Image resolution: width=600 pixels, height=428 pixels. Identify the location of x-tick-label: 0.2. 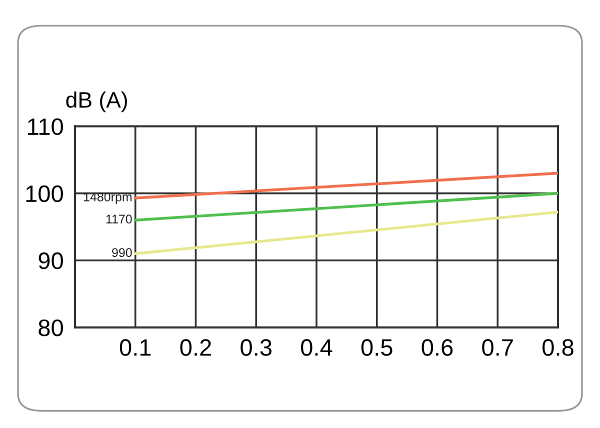
(195, 347).